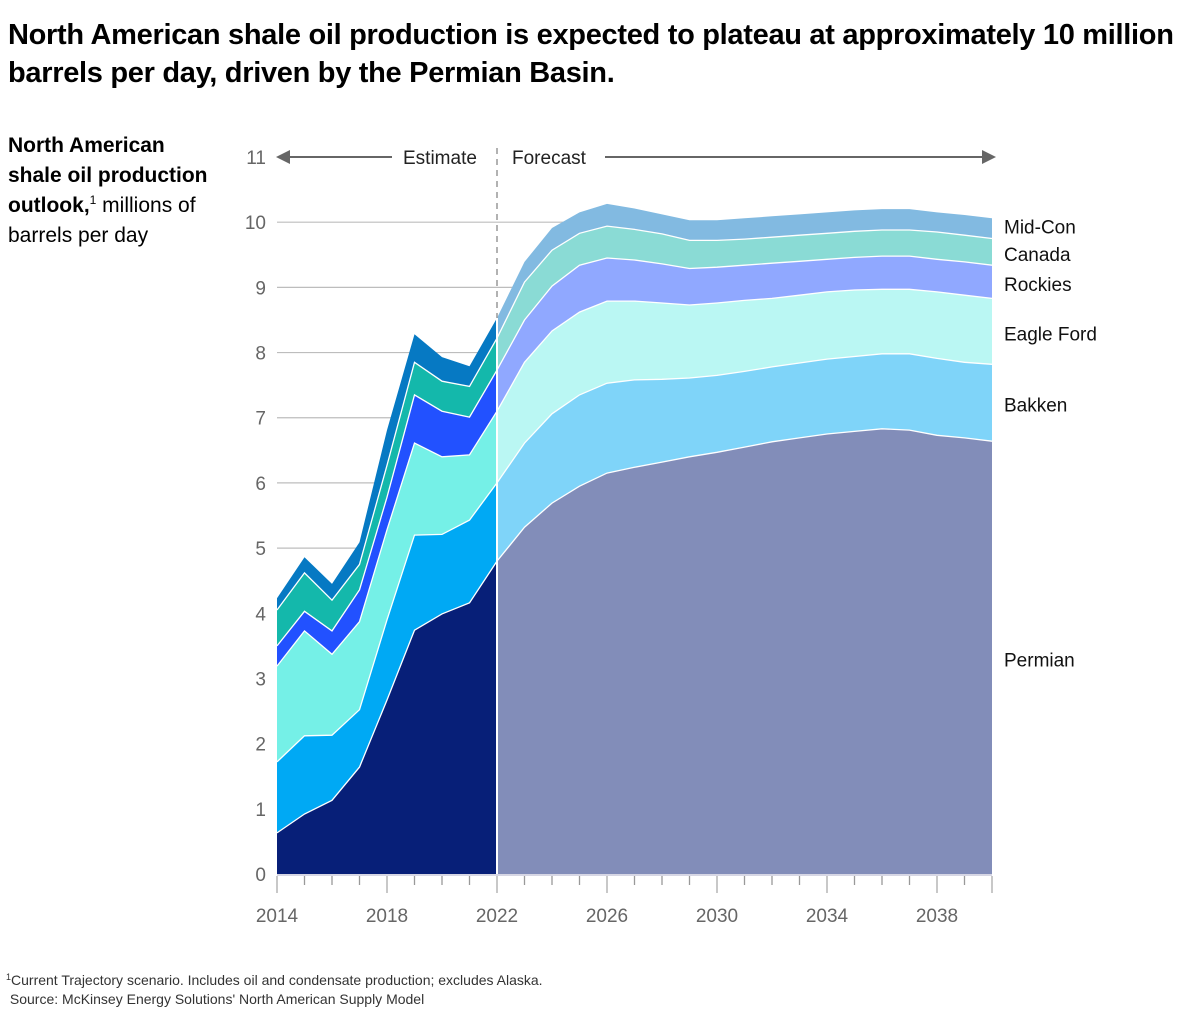  I want to click on area-mid-con-forecast, so click(744, 271).